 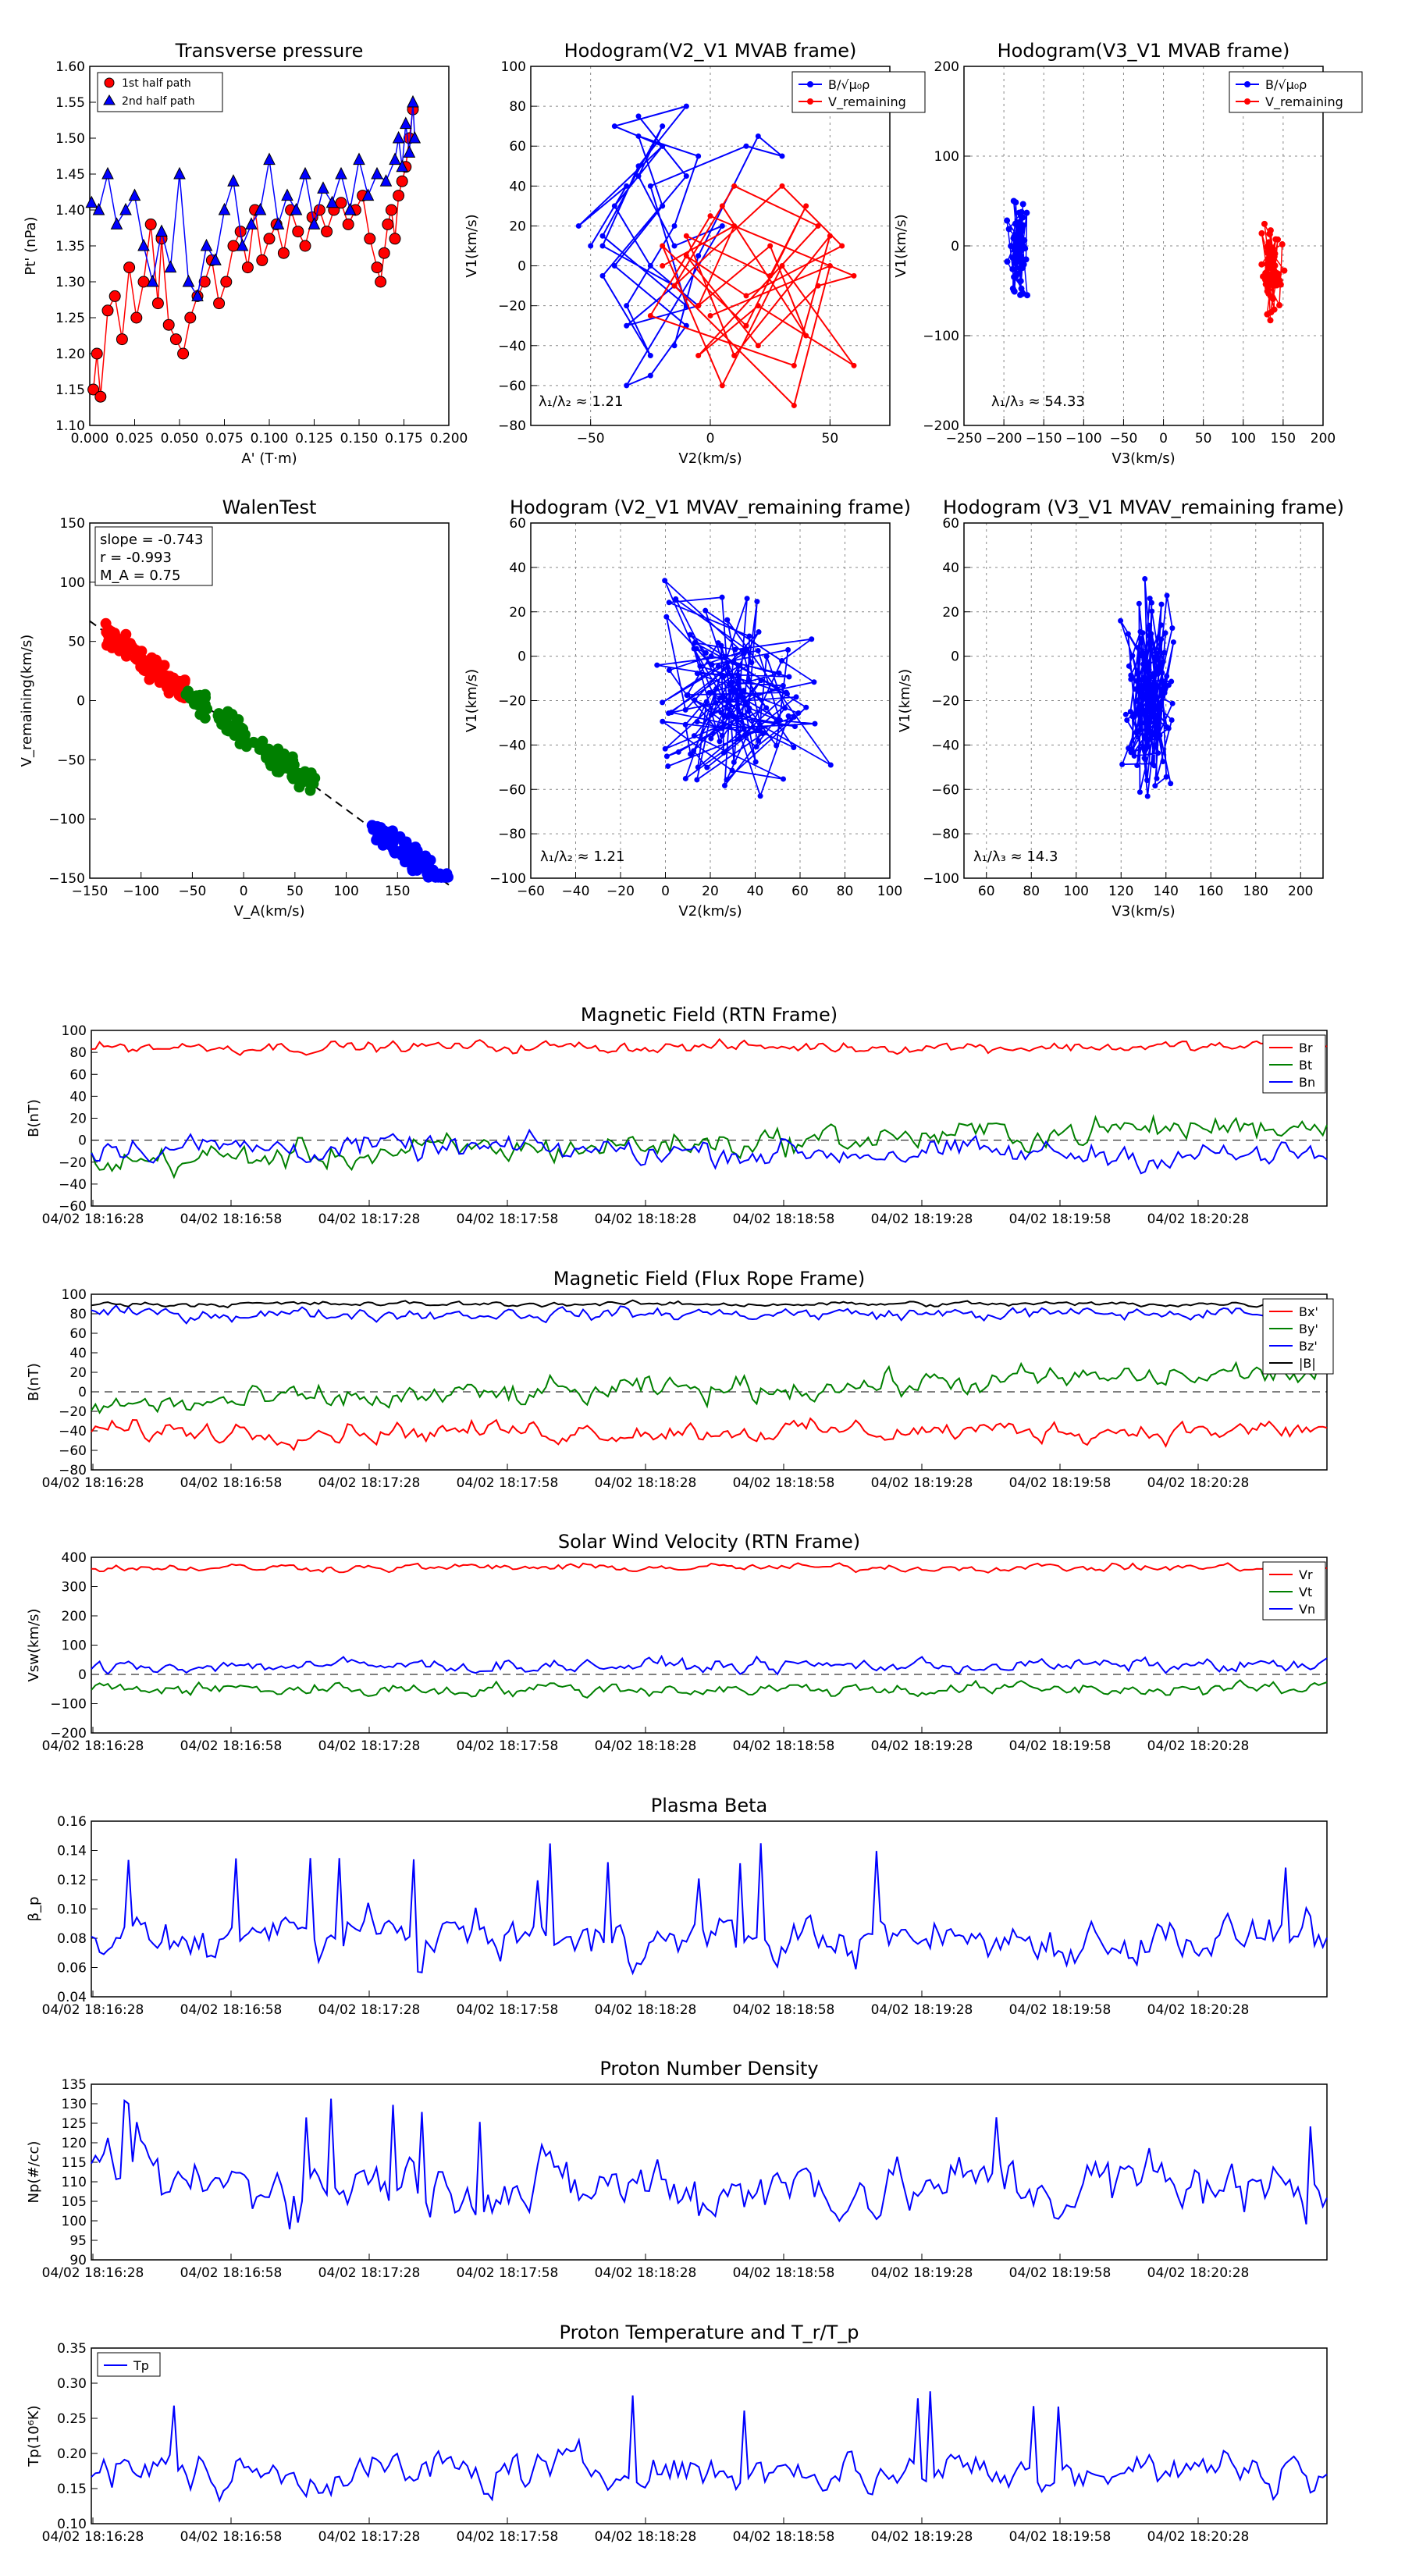 What do you see at coordinates (27, 701) in the screenshot?
I see `walen-panel-ylabel: V_remaining(km/s)` at bounding box center [27, 701].